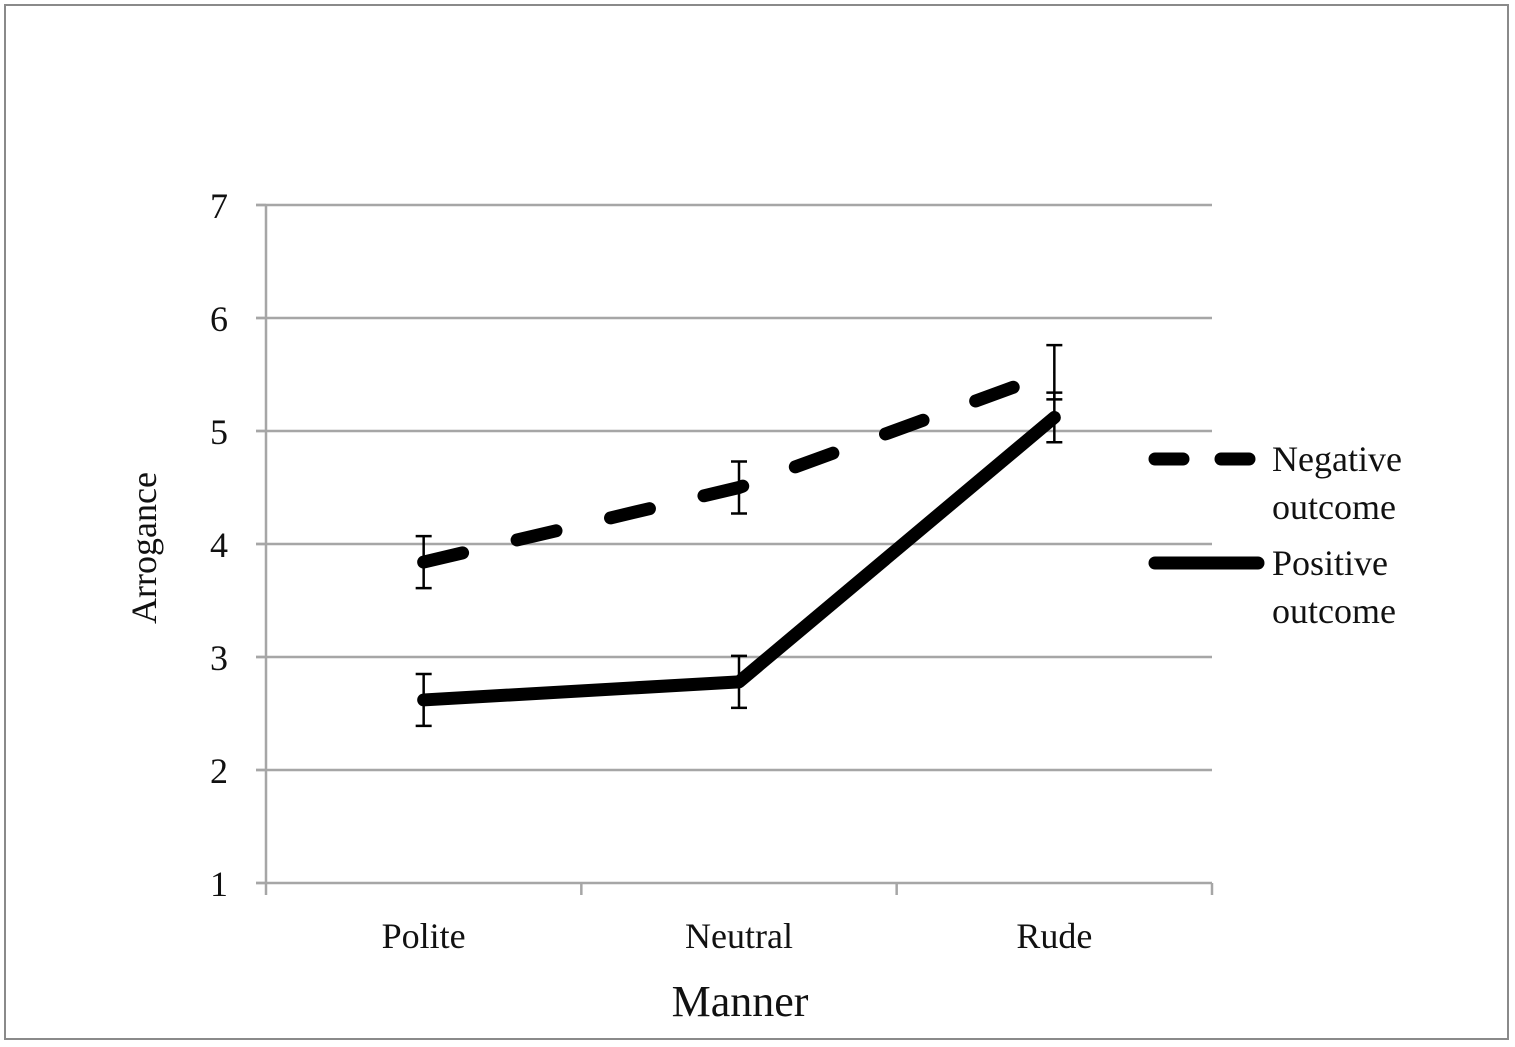  I want to click on y-tick-labels: 1 2 3 4 5 6 7, so click(219, 545).